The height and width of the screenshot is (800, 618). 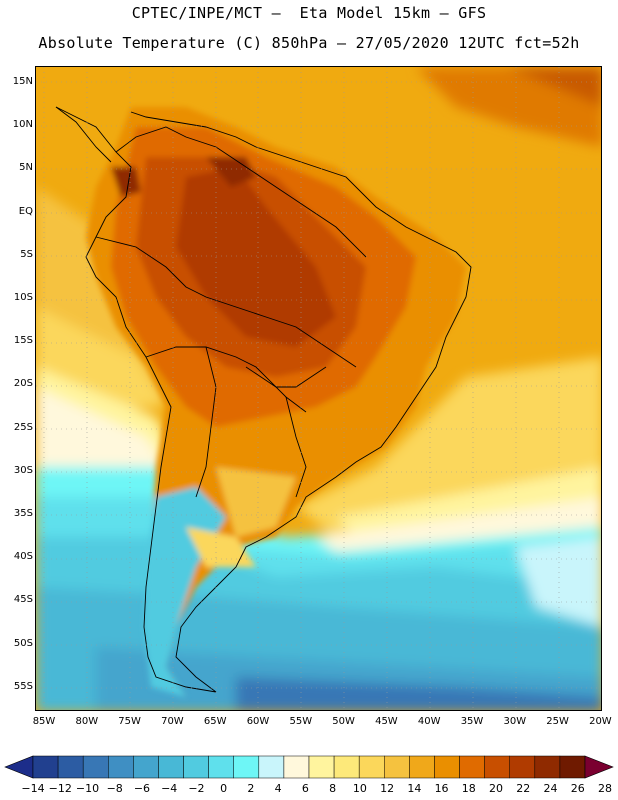 What do you see at coordinates (142, 788) in the screenshot?
I see `colorbar-label: −6` at bounding box center [142, 788].